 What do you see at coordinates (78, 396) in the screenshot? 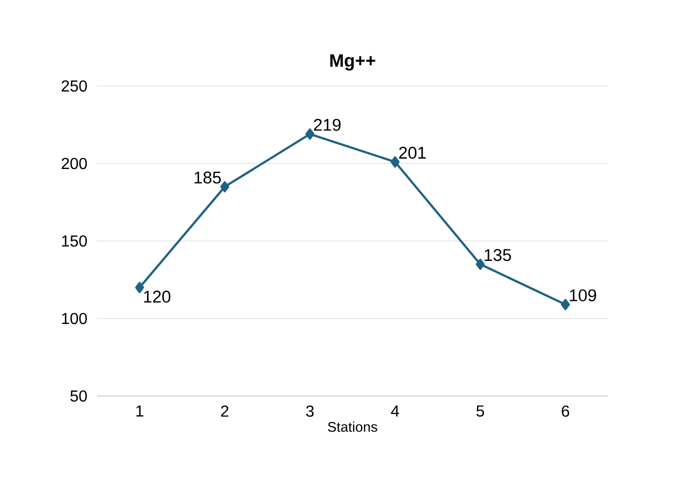
I see `y-tick-label: 50` at bounding box center [78, 396].